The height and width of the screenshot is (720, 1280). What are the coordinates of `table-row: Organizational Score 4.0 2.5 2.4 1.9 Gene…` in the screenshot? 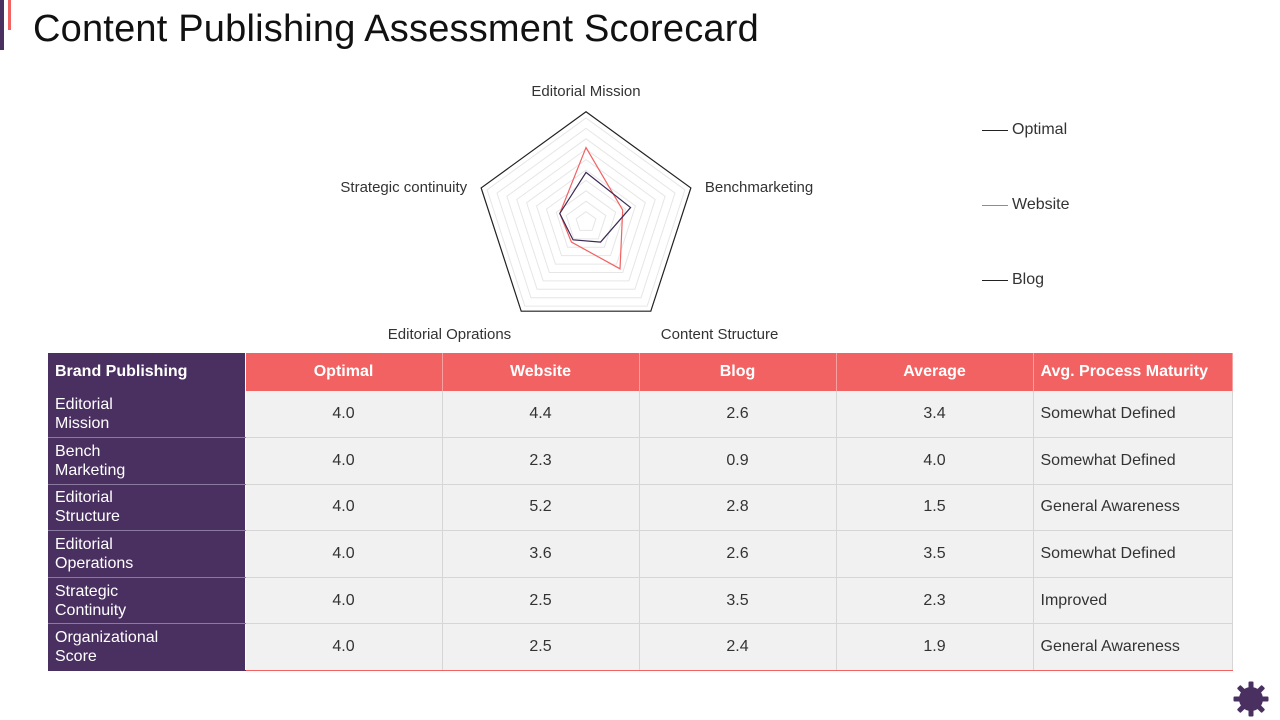 It's located at (640, 647).